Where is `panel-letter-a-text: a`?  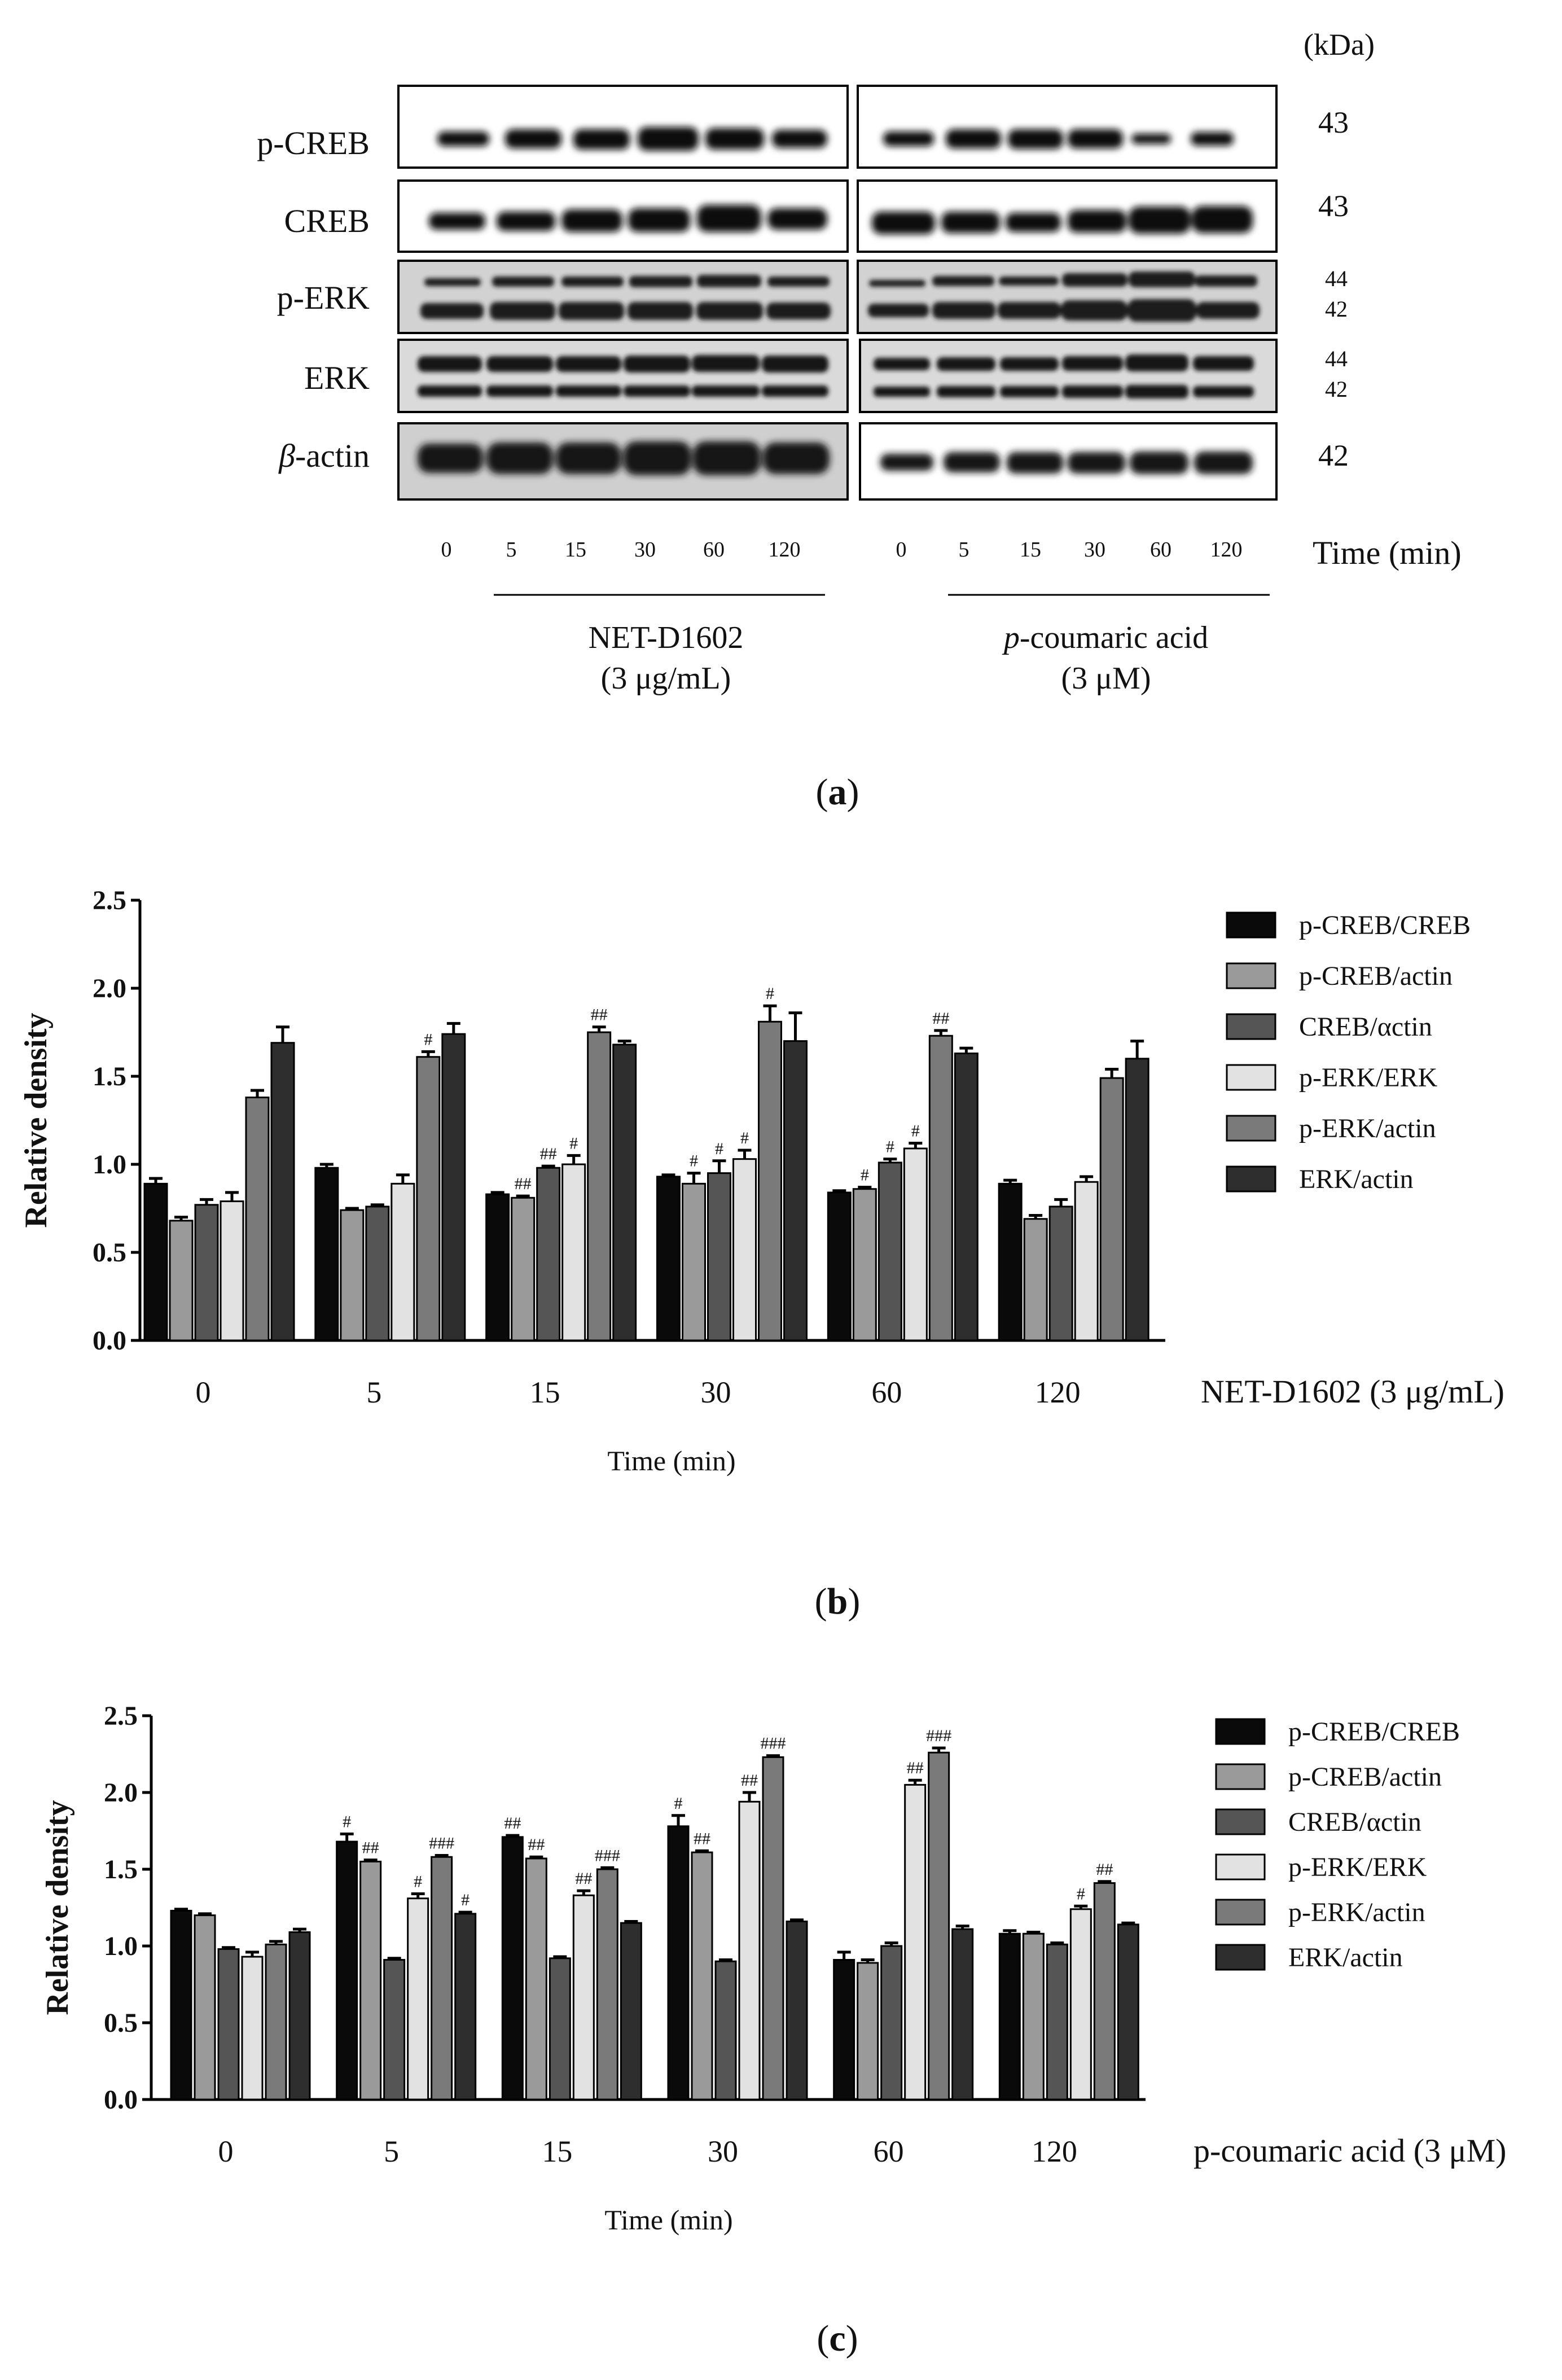 panel-letter-a-text: a is located at coordinates (837, 792).